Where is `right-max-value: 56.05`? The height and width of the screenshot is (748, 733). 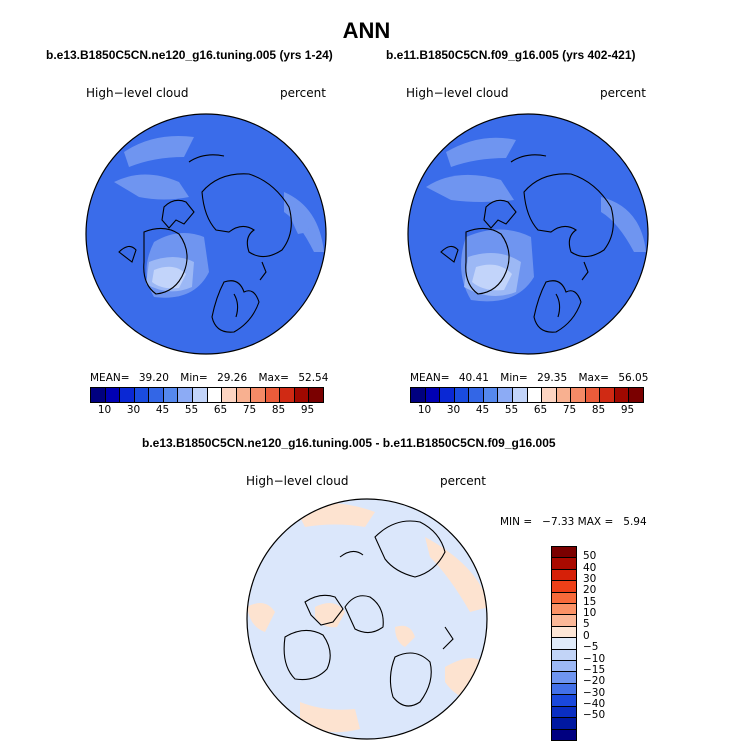
right-max-value: 56.05 is located at coordinates (633, 378).